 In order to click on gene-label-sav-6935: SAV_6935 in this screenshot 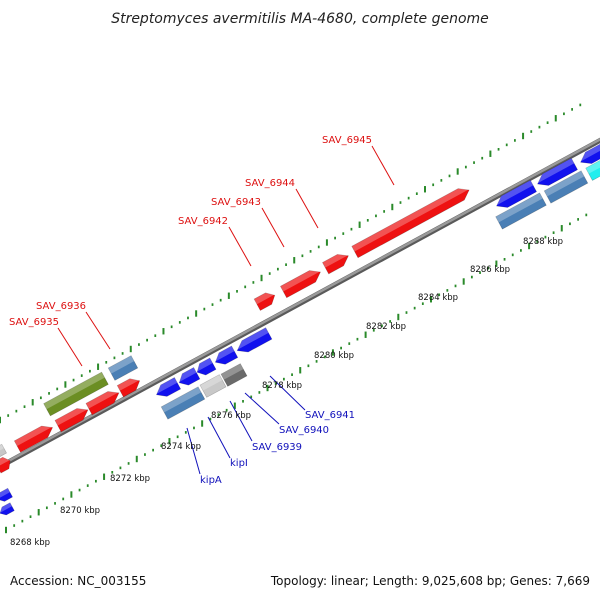, I will do `click(34, 322)`.